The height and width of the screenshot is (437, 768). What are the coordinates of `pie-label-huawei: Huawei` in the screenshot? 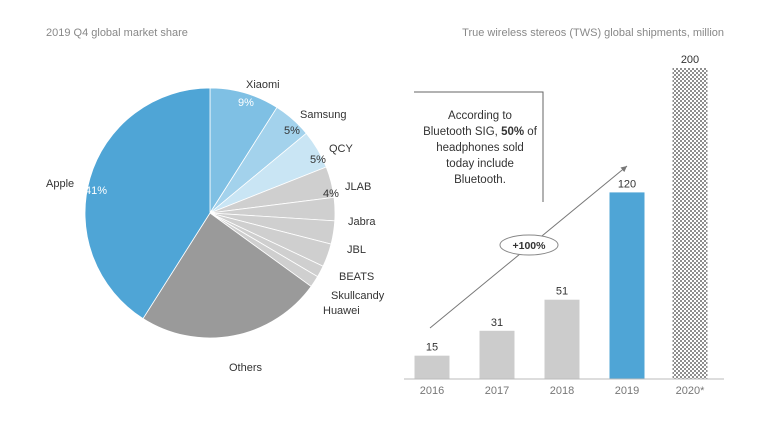 It's located at (341, 311).